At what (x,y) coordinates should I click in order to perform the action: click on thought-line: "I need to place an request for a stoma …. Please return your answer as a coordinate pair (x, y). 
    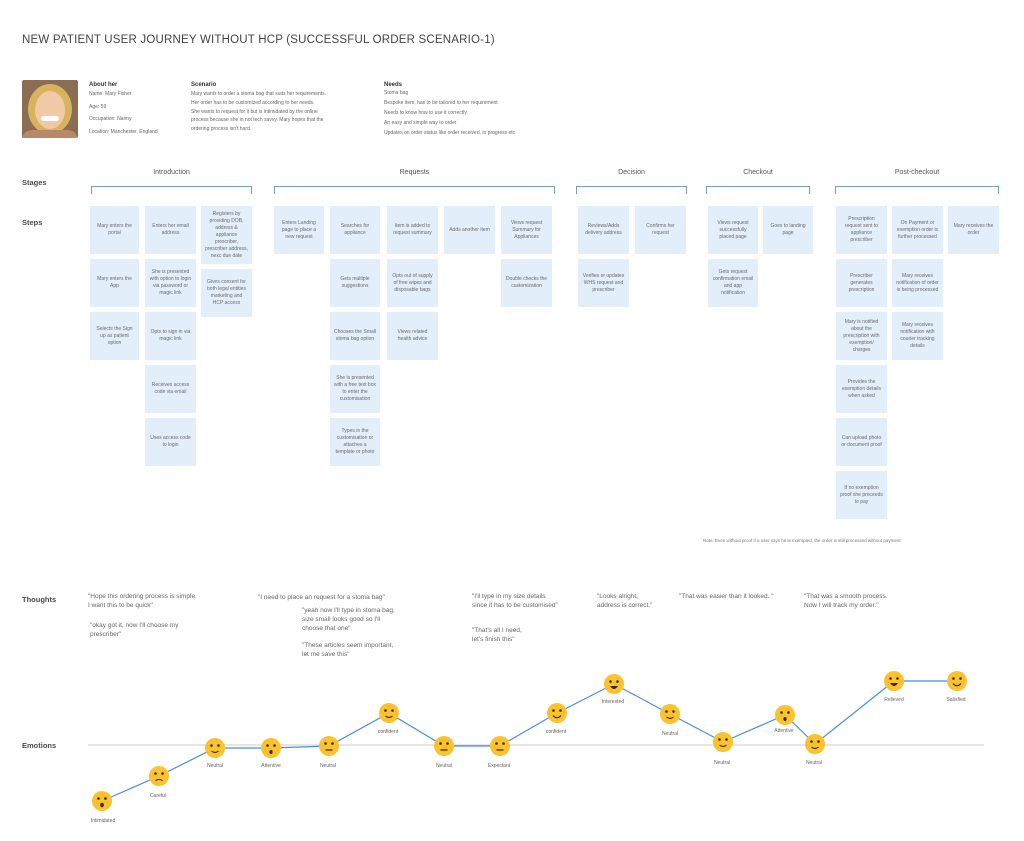
    Looking at the image, I should click on (321, 597).